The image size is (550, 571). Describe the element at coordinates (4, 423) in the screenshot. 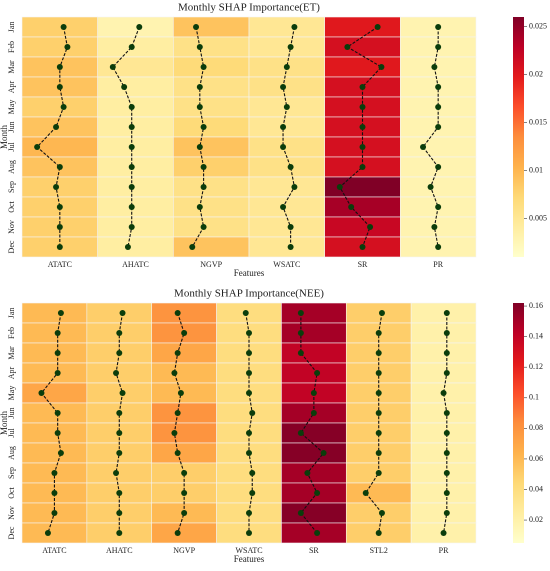

I see `y-axis-label: Month` at that location.